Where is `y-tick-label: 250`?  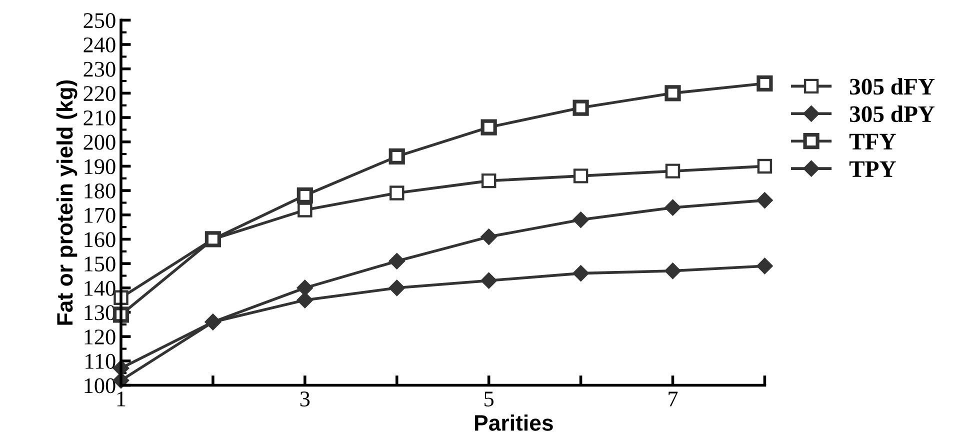
y-tick-label: 250 is located at coordinates (100, 20).